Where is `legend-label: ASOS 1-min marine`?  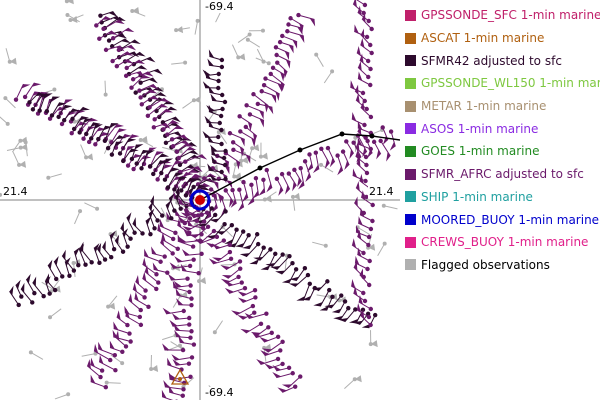 legend-label: ASOS 1-min marine is located at coordinates (480, 128).